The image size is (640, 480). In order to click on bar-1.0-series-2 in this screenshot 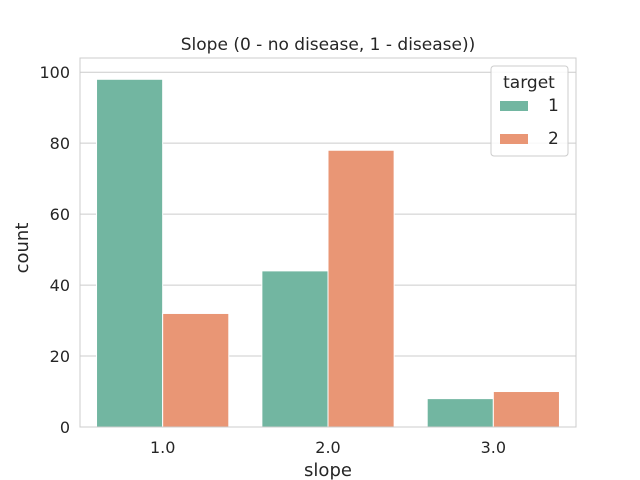, I will do `click(196, 370)`.